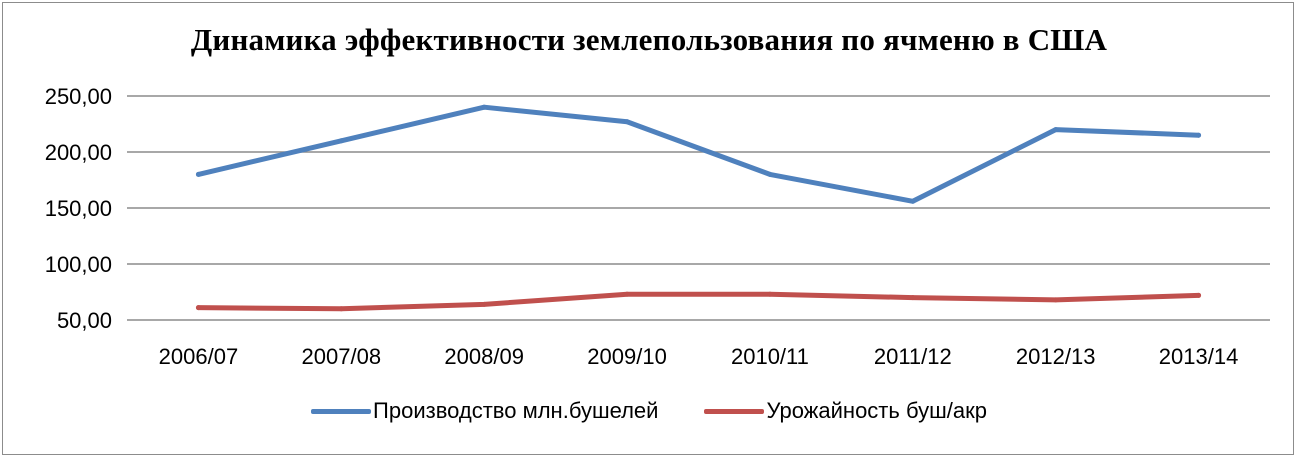 Image resolution: width=1298 pixels, height=459 pixels. Describe the element at coordinates (1199, 356) in the screenshot. I see `x-tick-label: 2013/14` at that location.